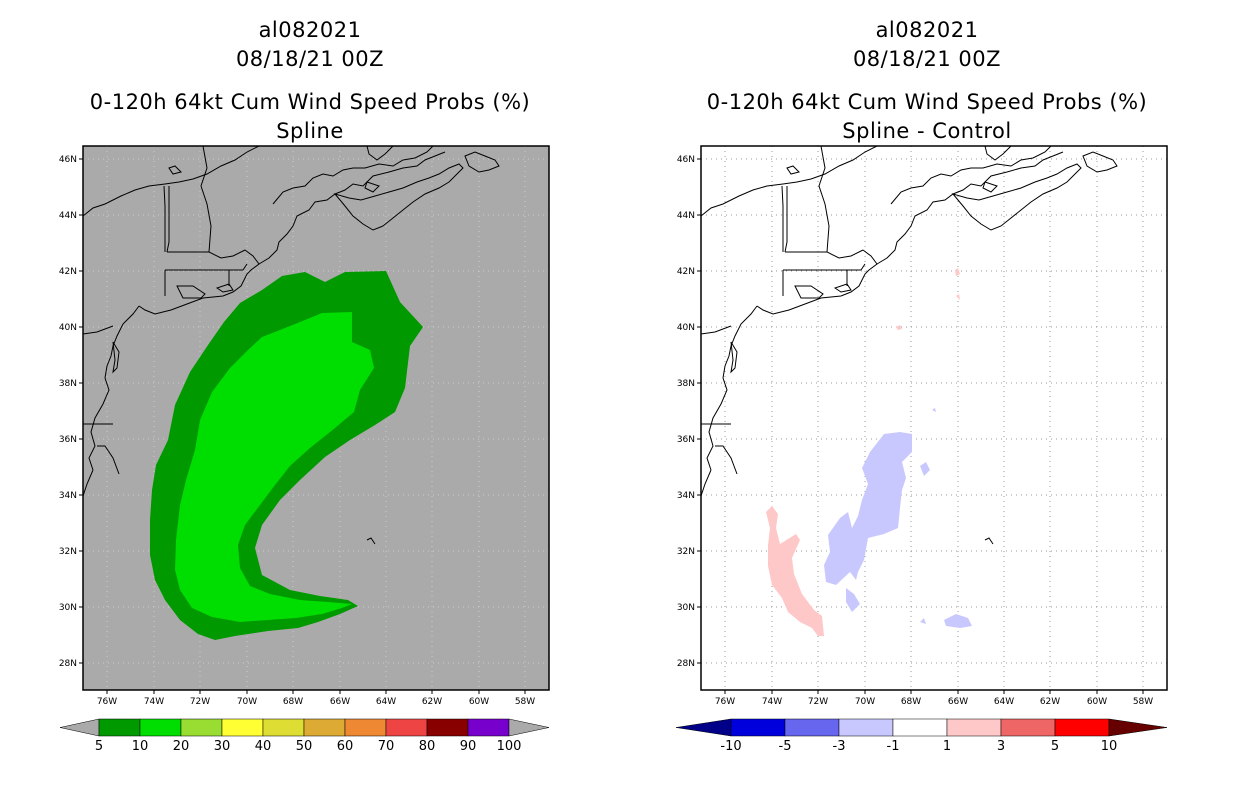  Describe the element at coordinates (865, 702) in the screenshot. I see `right-lon-label: 70W` at that location.